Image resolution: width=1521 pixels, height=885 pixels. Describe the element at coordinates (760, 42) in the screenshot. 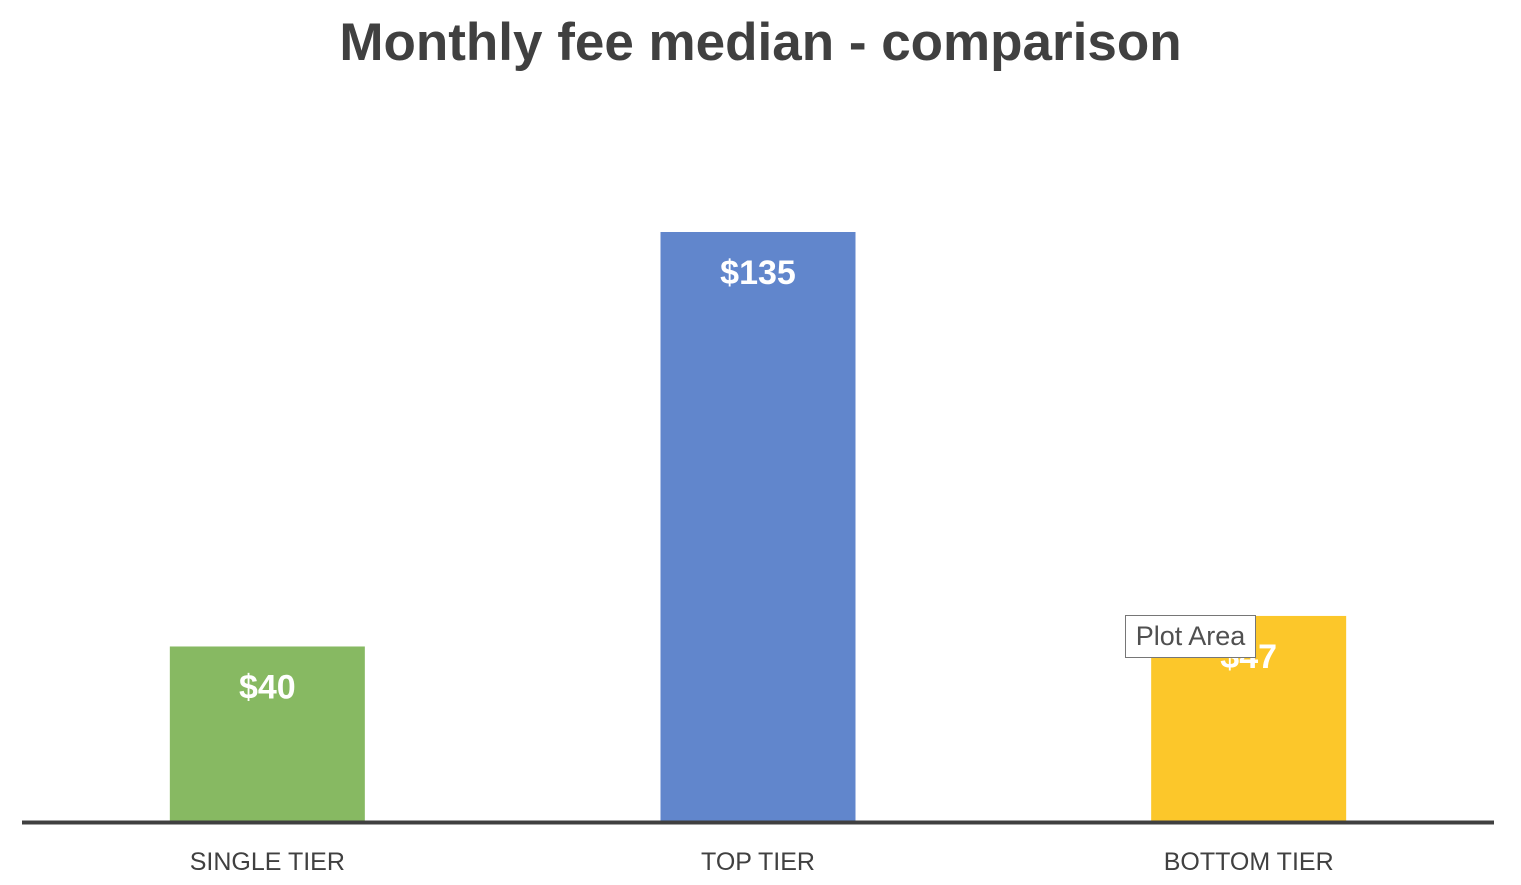

I see `chart-title: Monthly fee median - comparison` at that location.